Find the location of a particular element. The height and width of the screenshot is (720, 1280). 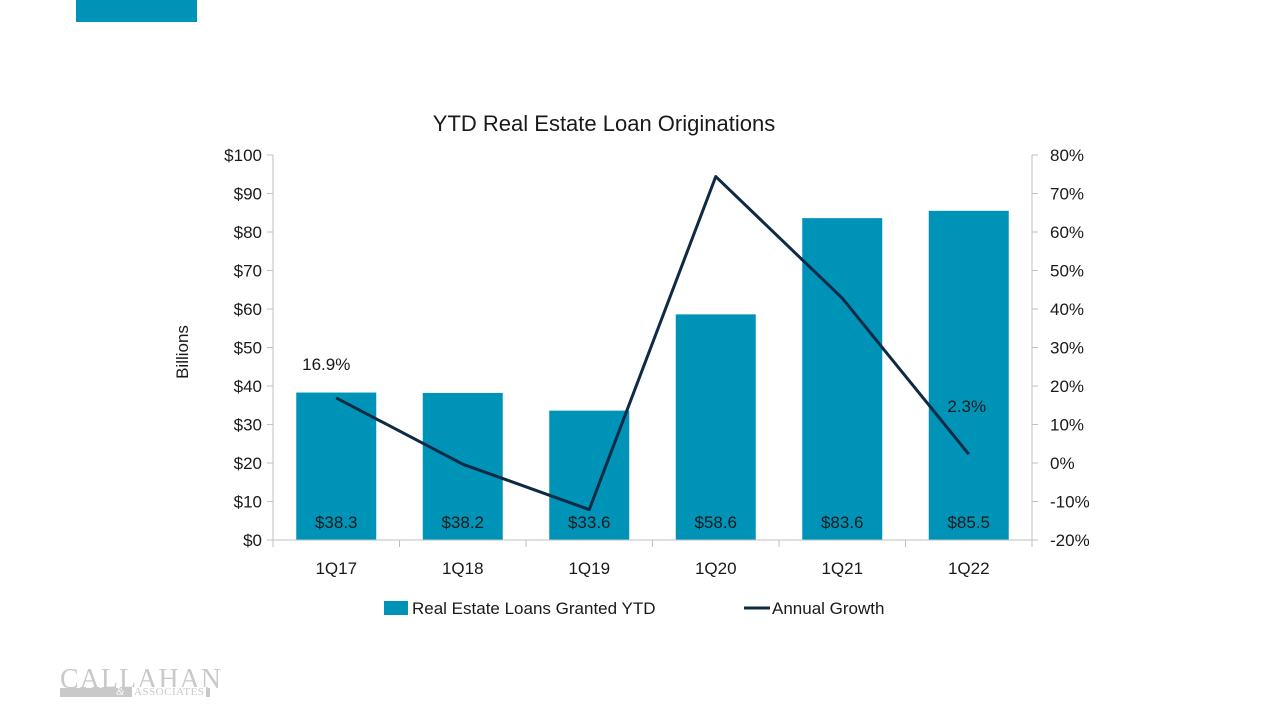

bar-value-label: $38.2 is located at coordinates (462, 522).